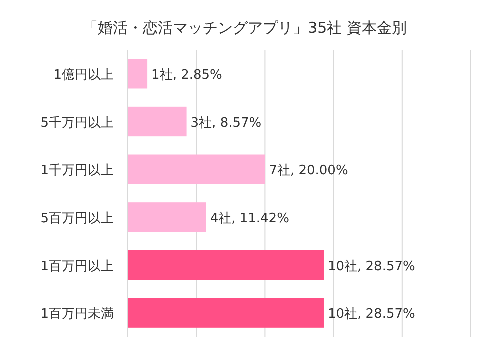  I want to click on y-tick-label: 5百万円以上, so click(77, 218).